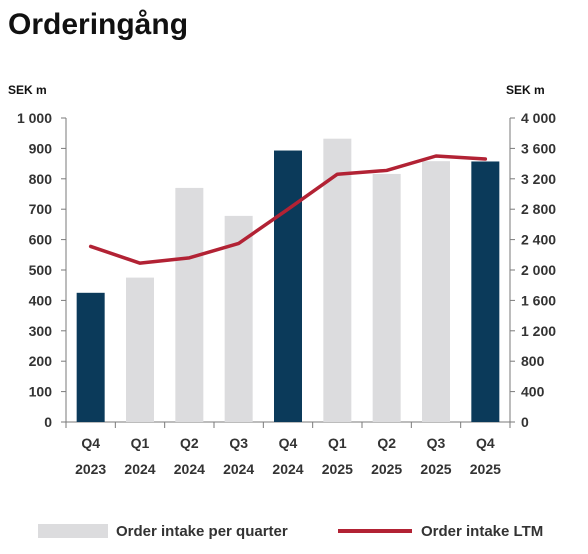 This screenshot has height=554, width=588. Describe the element at coordinates (538, 179) in the screenshot. I see `right-tick-label: 3 200` at that location.